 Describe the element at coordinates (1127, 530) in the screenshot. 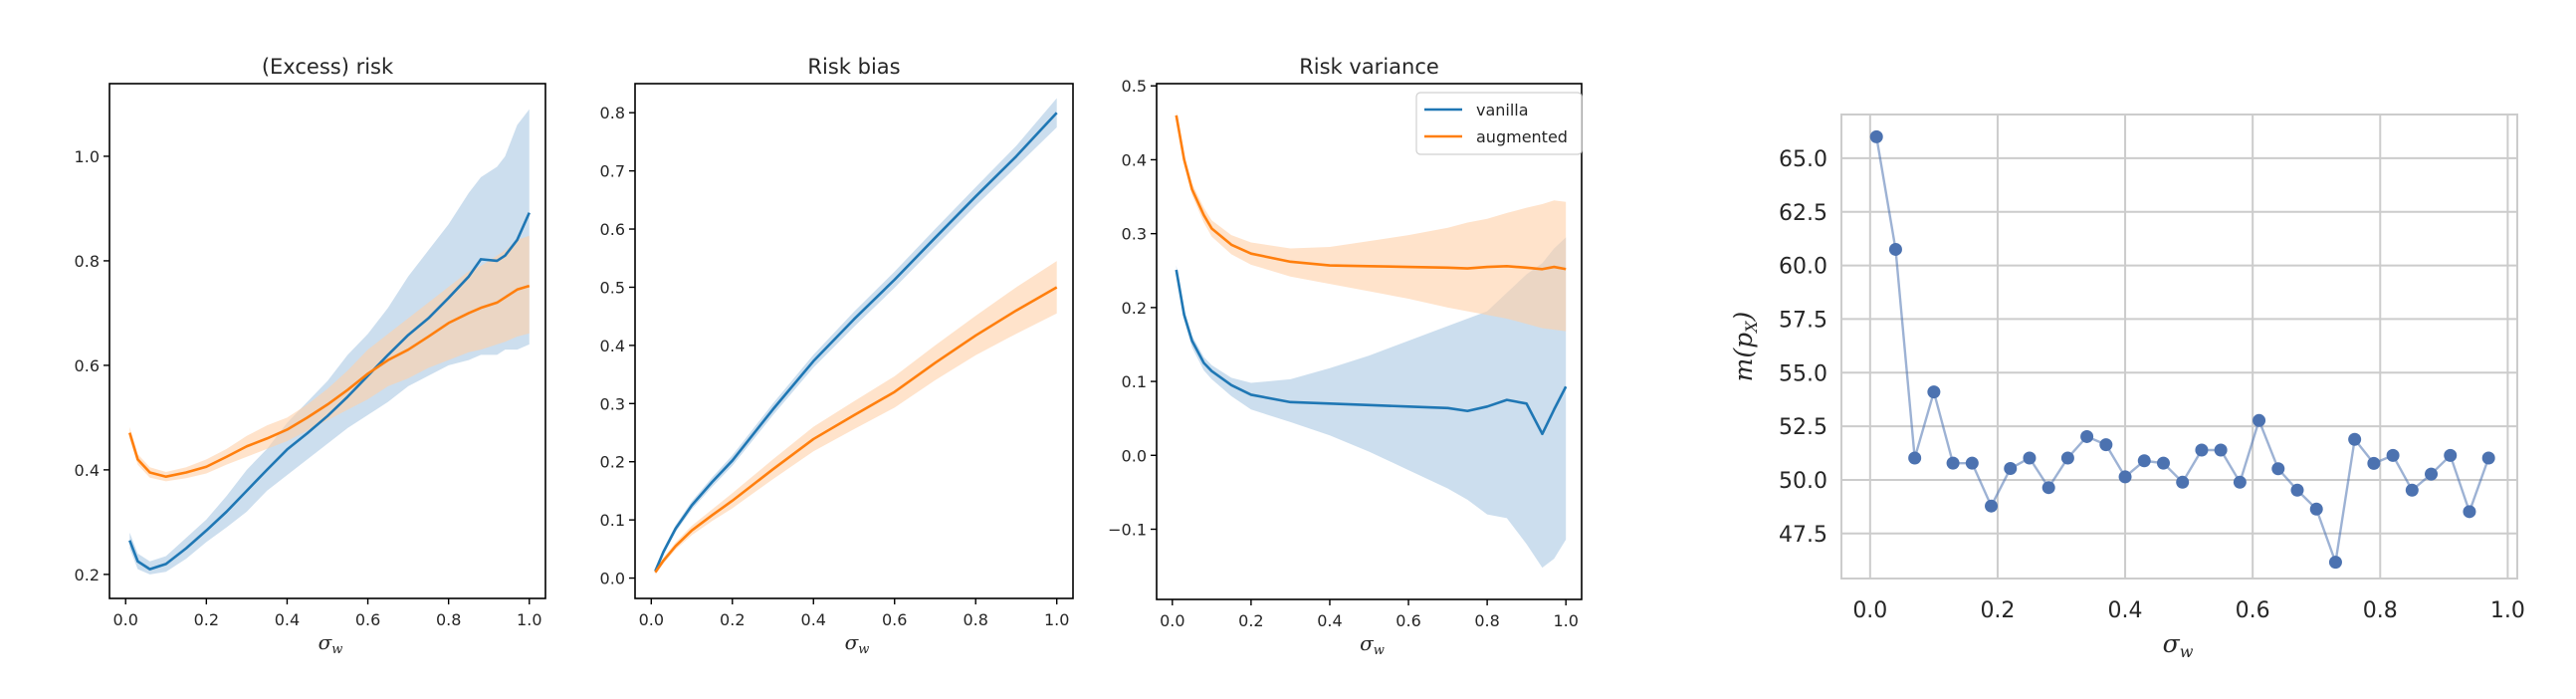

I see `y-tick-label: −0.1` at that location.